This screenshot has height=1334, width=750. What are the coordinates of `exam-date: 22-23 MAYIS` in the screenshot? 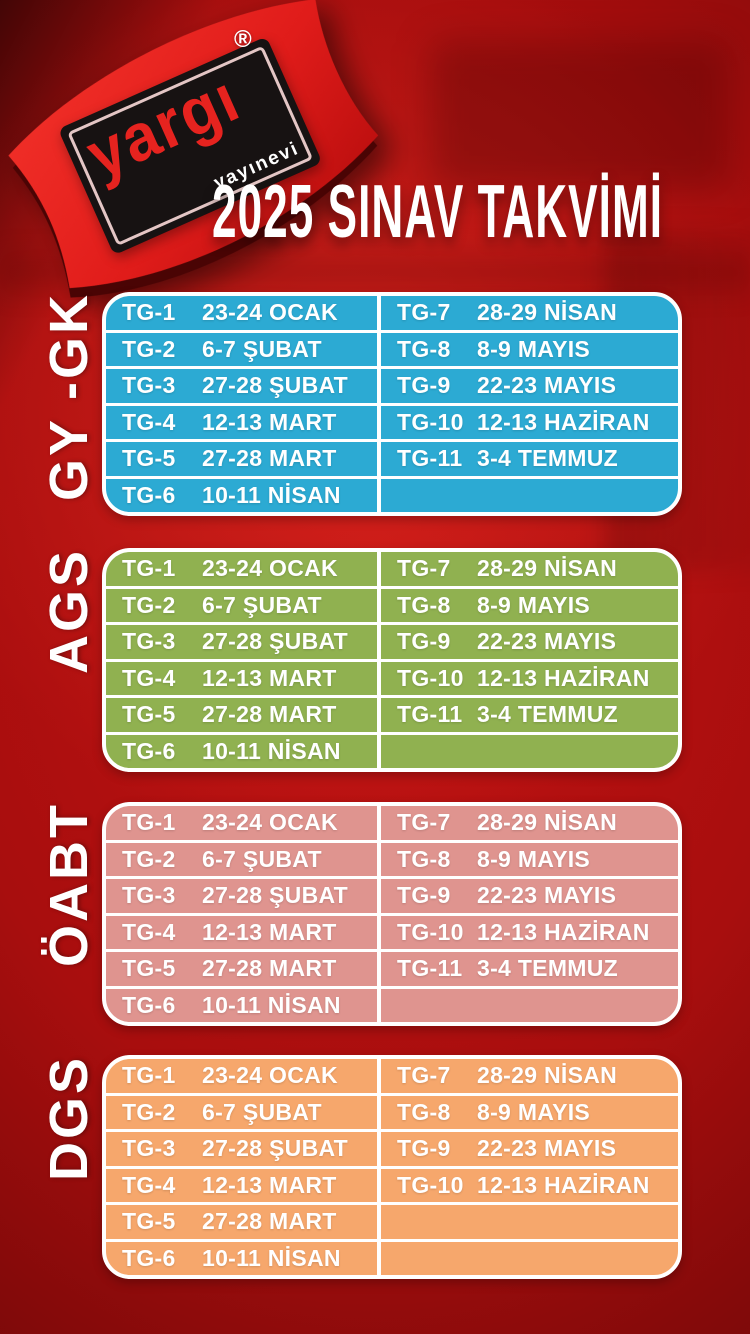 It's located at (547, 1148).